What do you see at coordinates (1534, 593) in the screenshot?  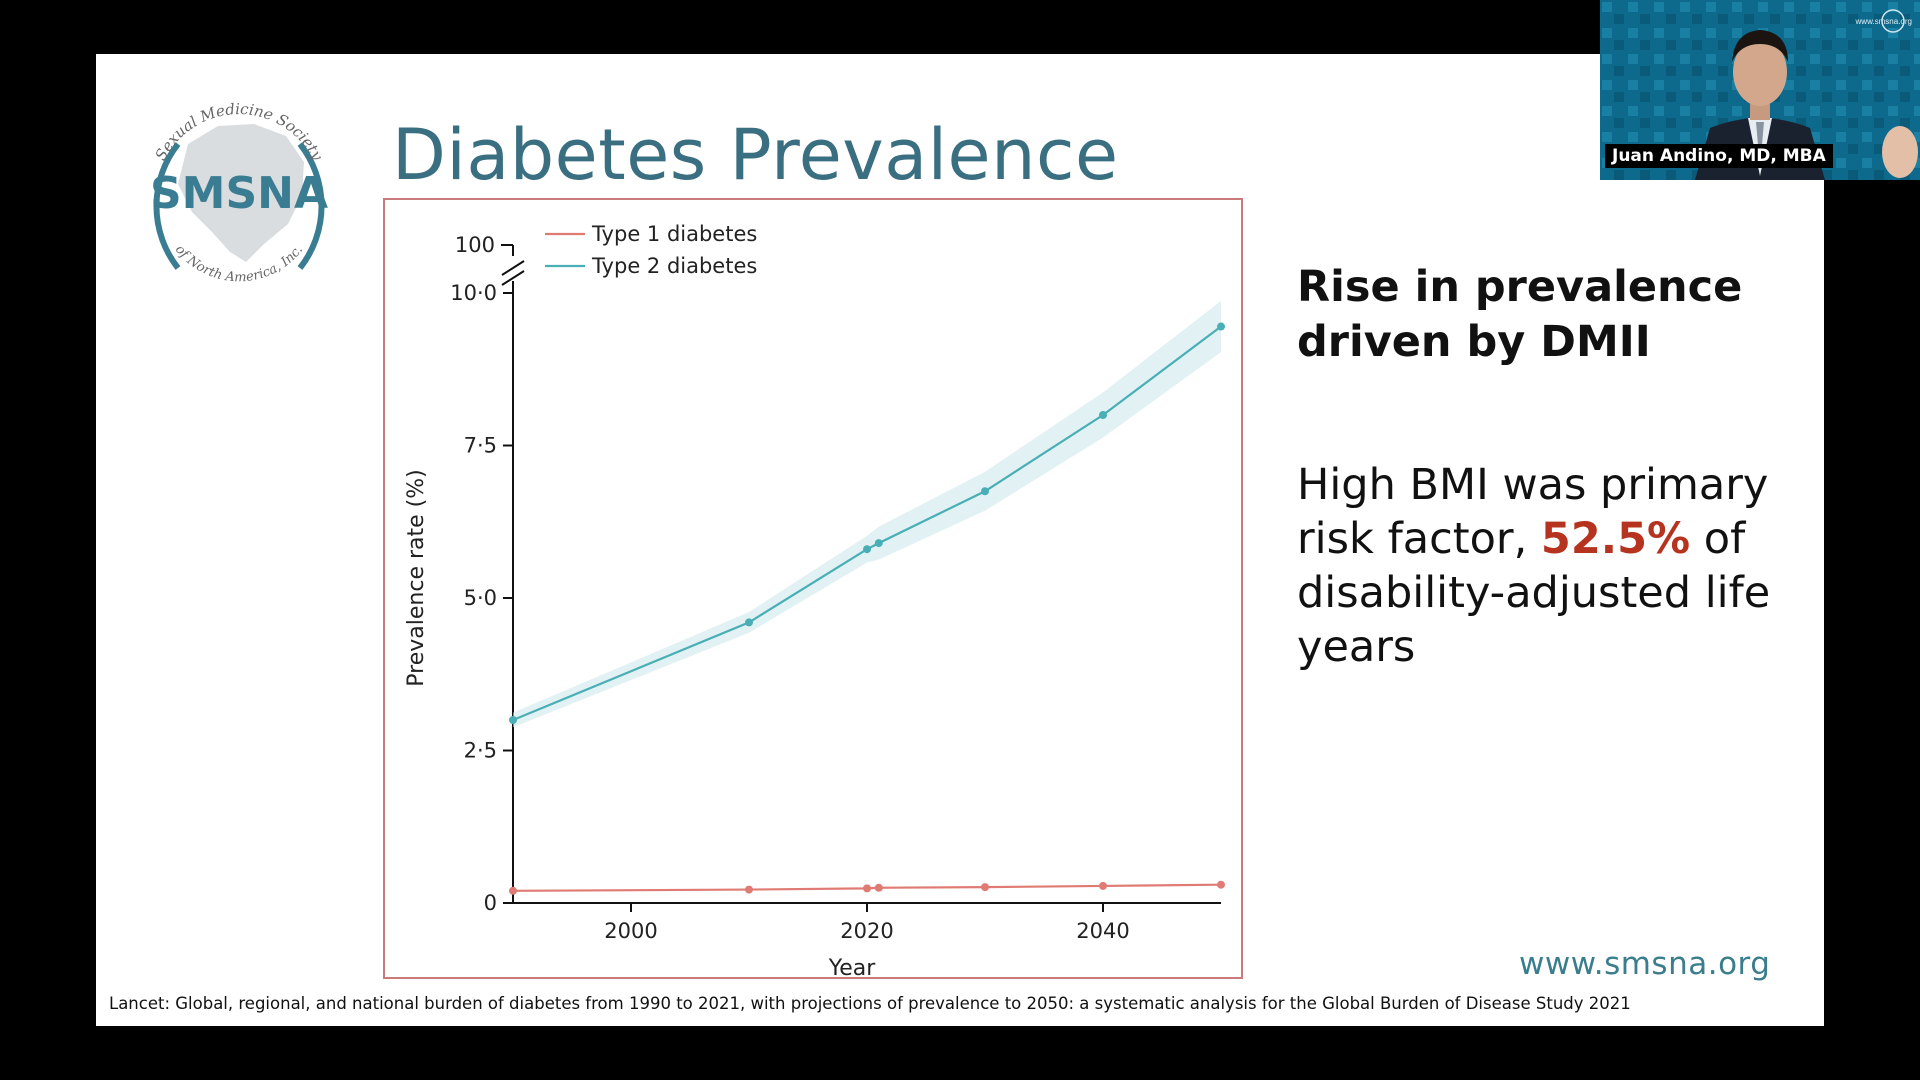 I see `key-point-text-end: of disability-adjusted life years` at bounding box center [1534, 593].